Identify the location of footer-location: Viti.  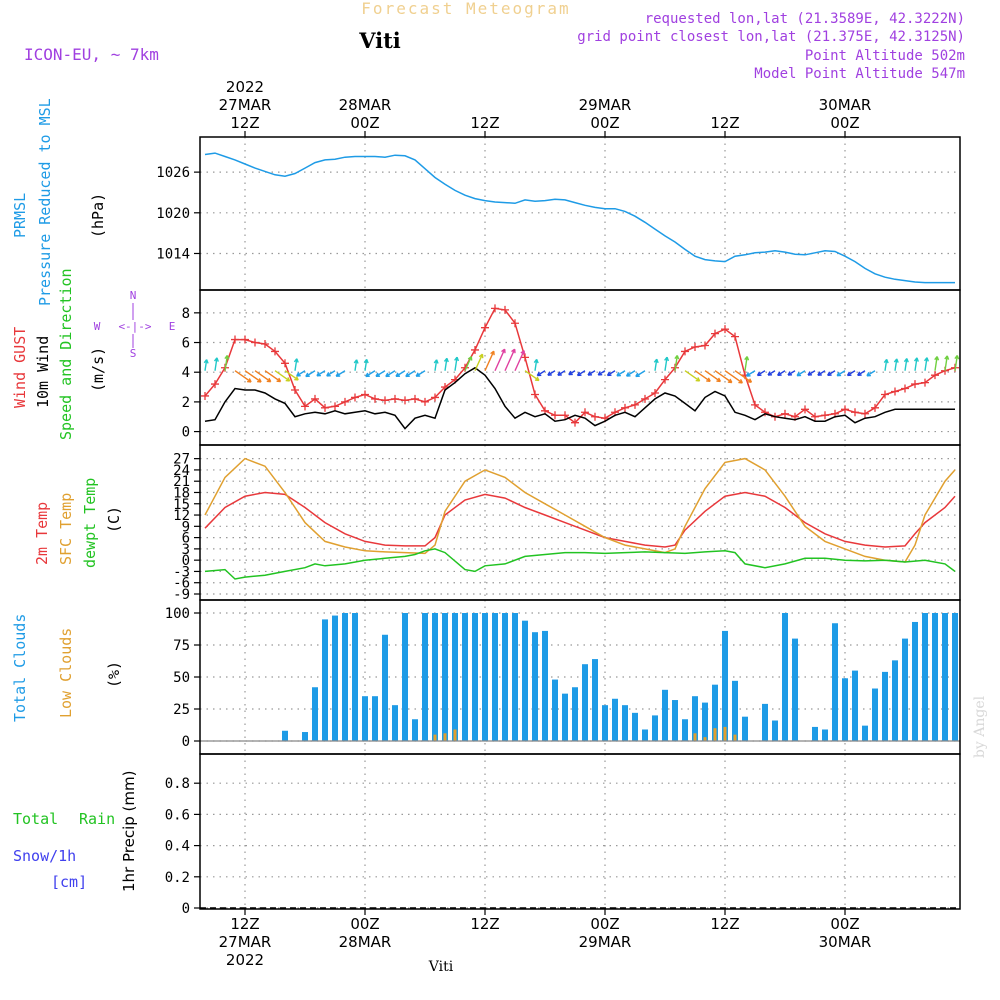
(441, 967).